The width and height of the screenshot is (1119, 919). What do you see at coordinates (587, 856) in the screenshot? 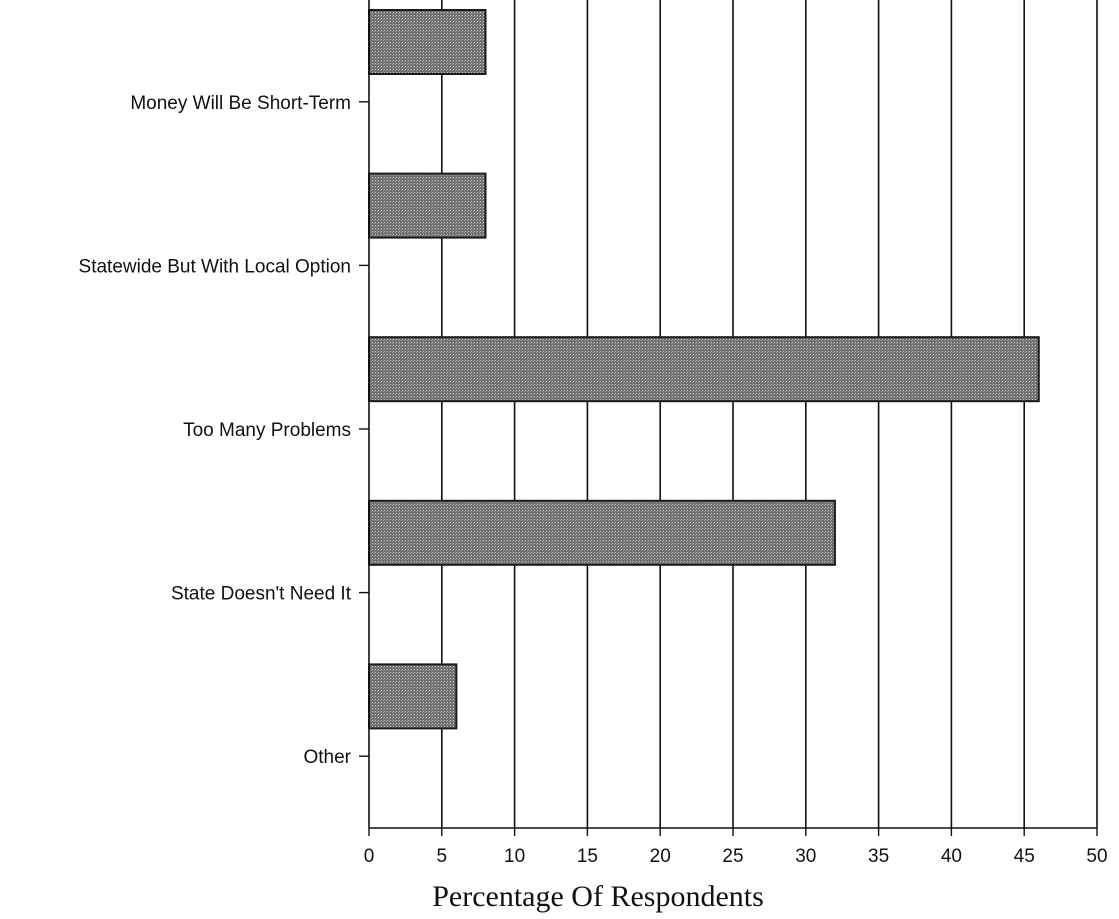
I see `x-tick-label: 15` at bounding box center [587, 856].